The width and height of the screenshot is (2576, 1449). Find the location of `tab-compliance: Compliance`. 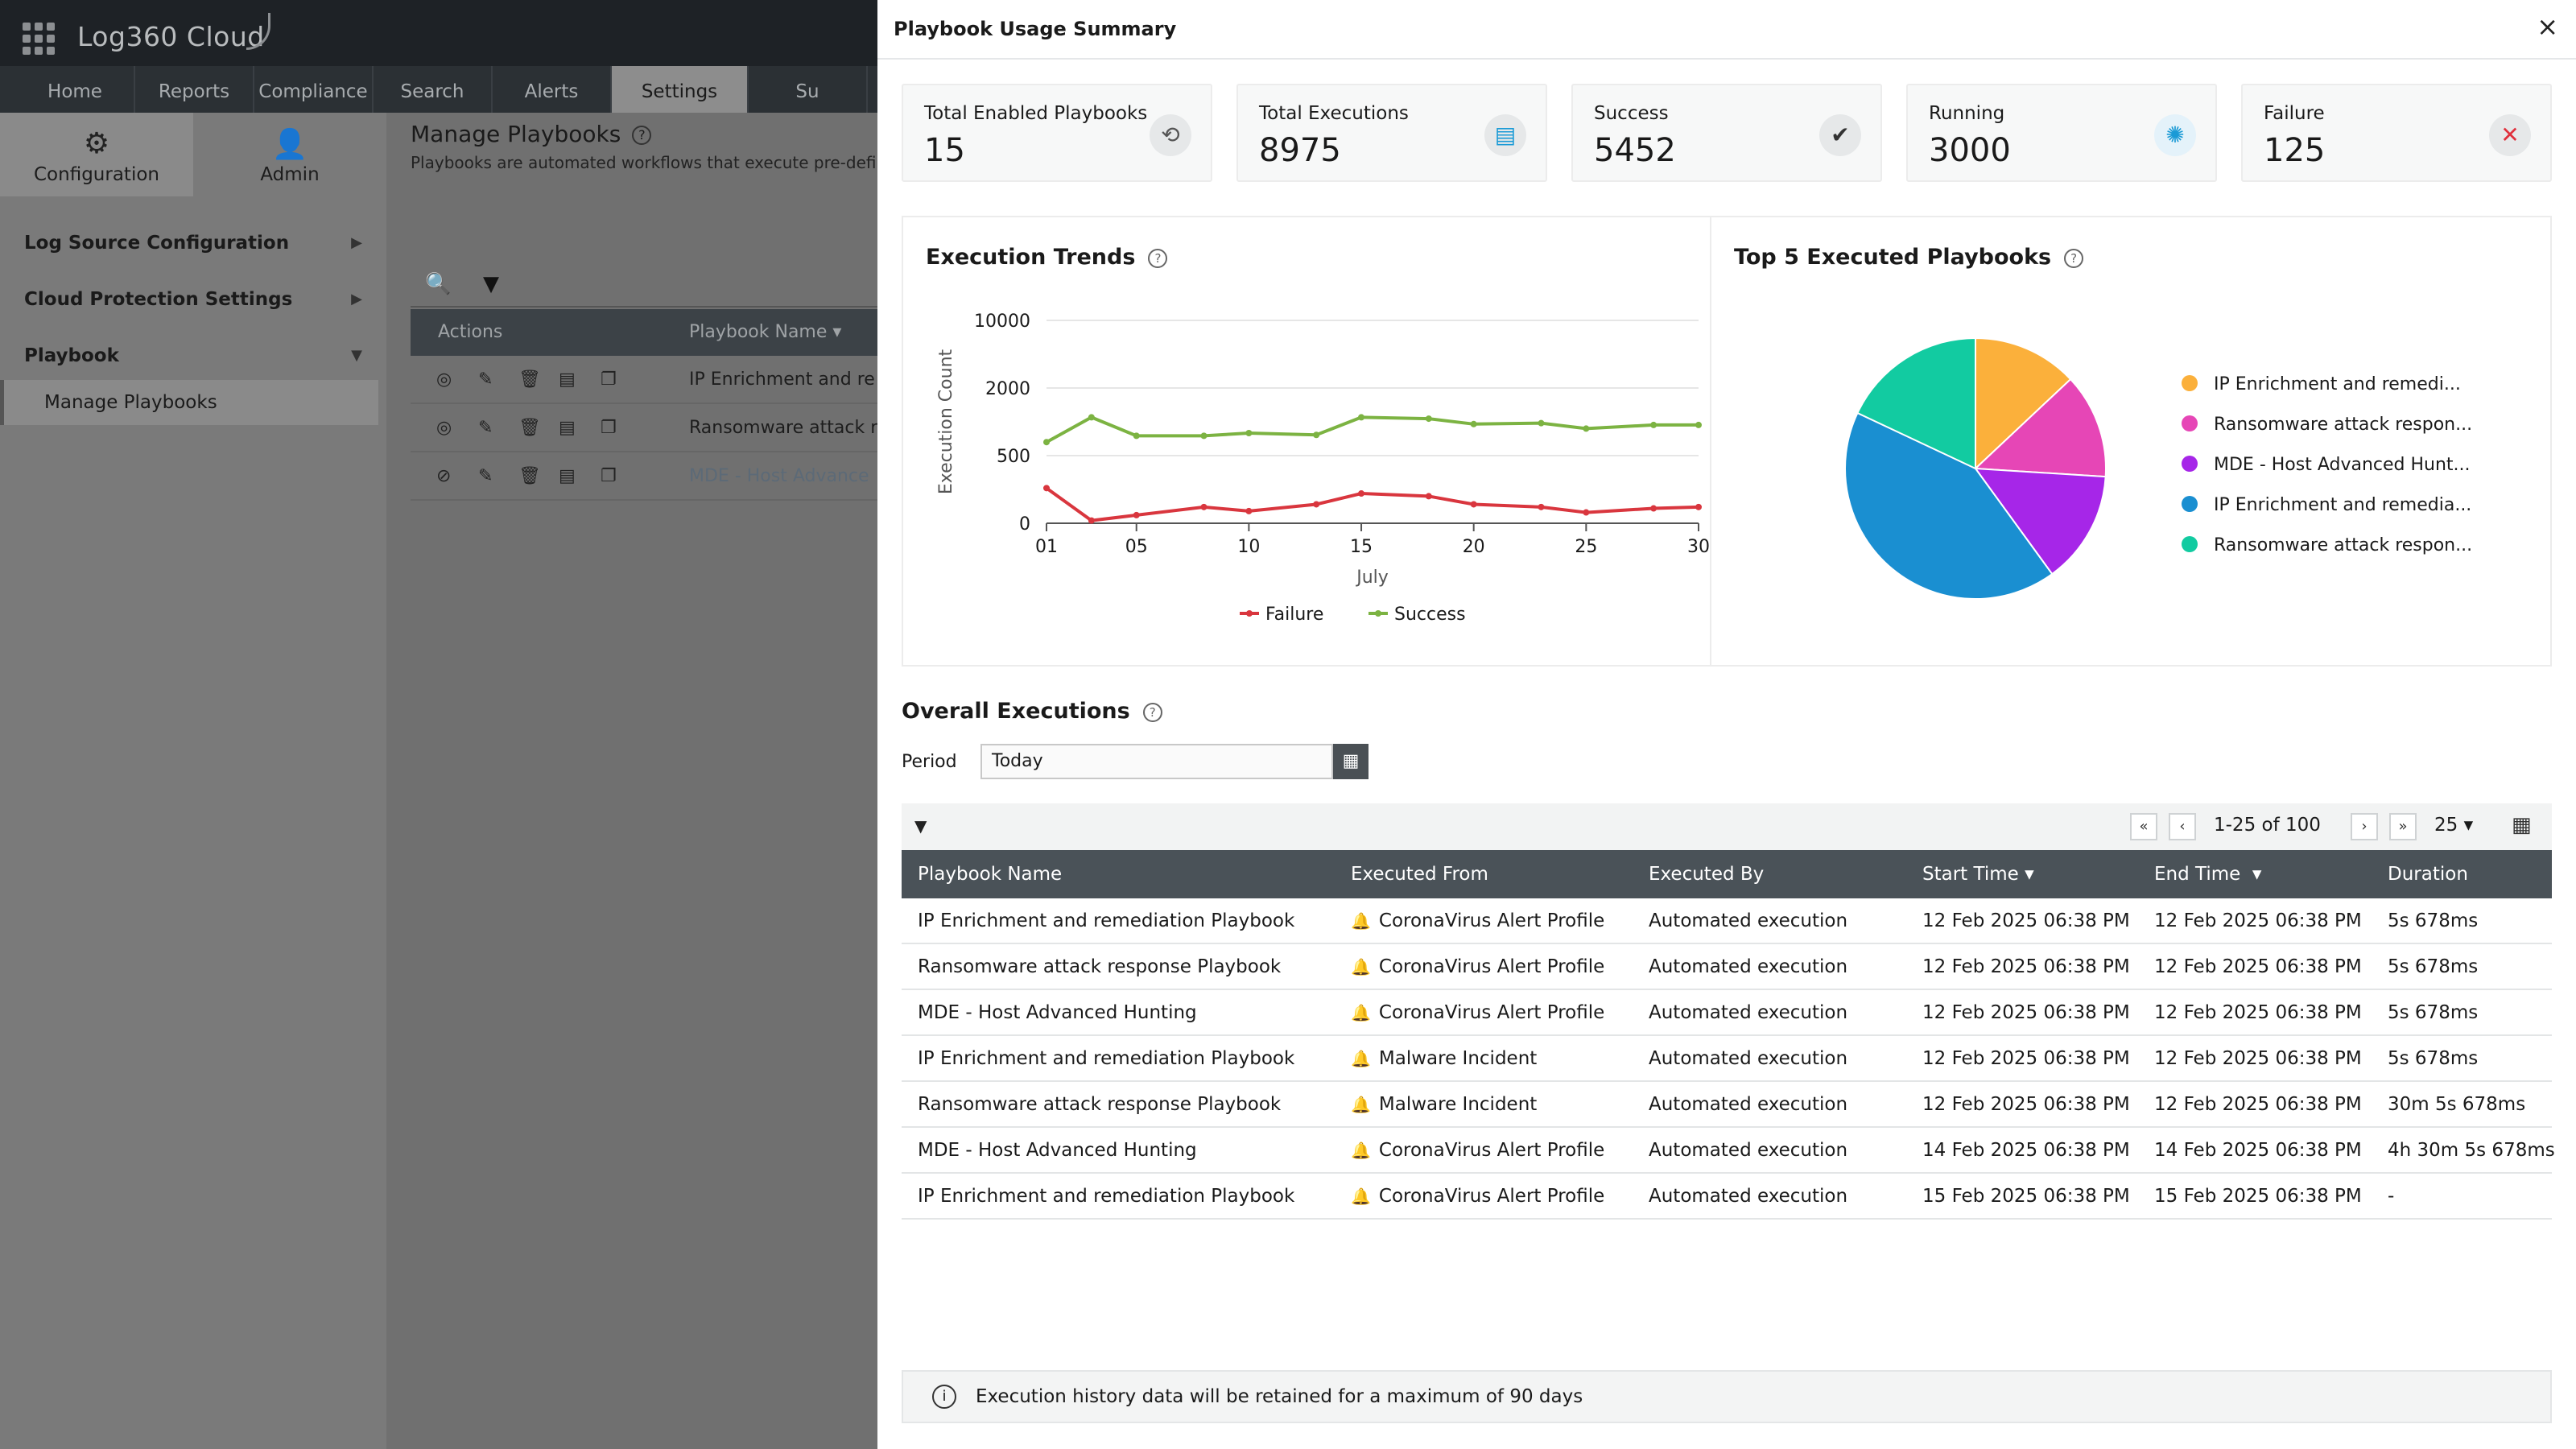

tab-compliance: Compliance is located at coordinates (314, 89).